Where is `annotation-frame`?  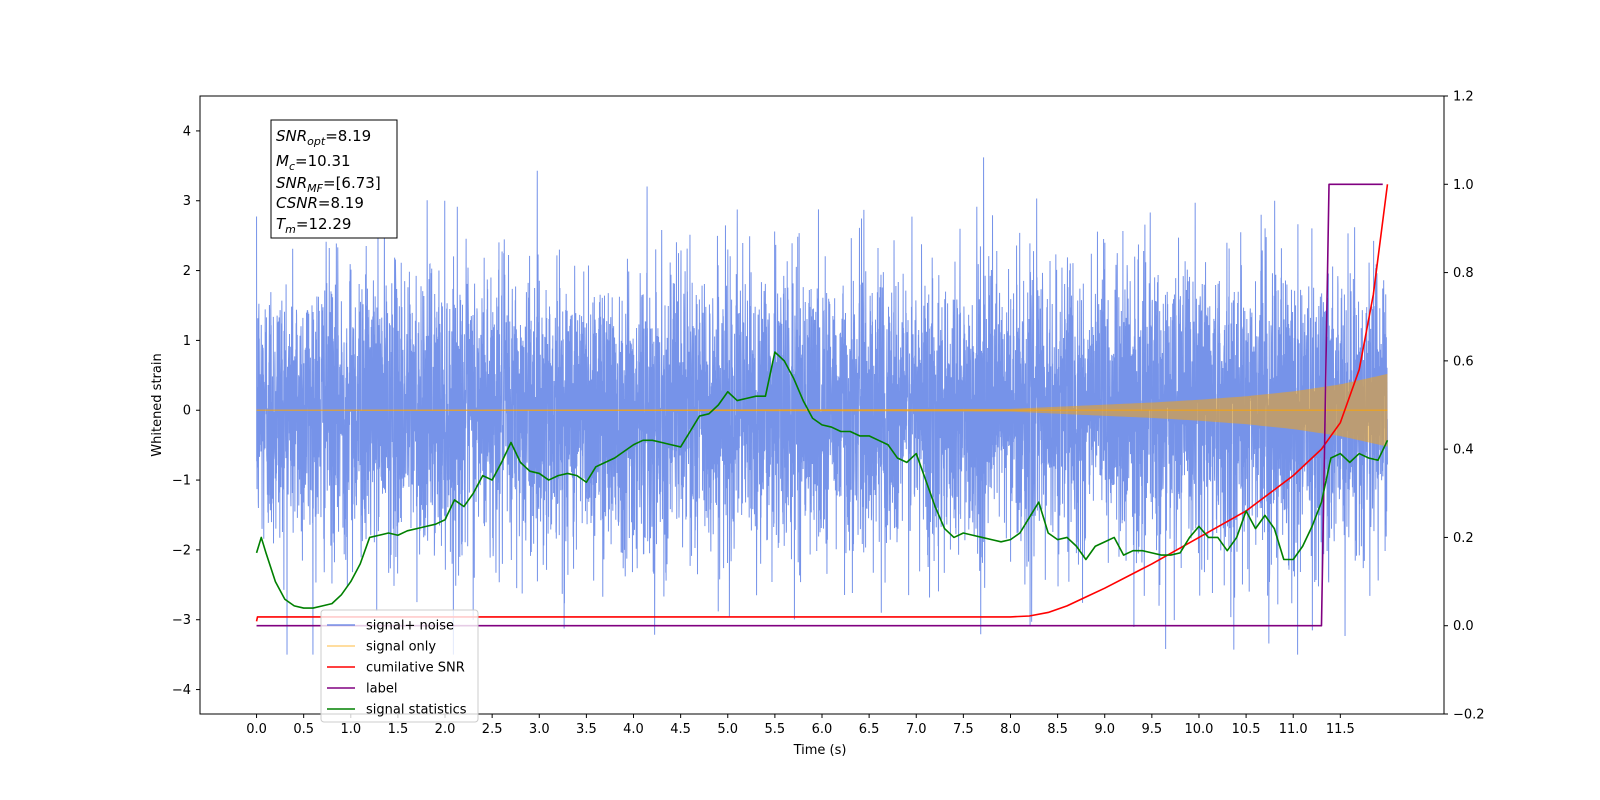 annotation-frame is located at coordinates (334, 179).